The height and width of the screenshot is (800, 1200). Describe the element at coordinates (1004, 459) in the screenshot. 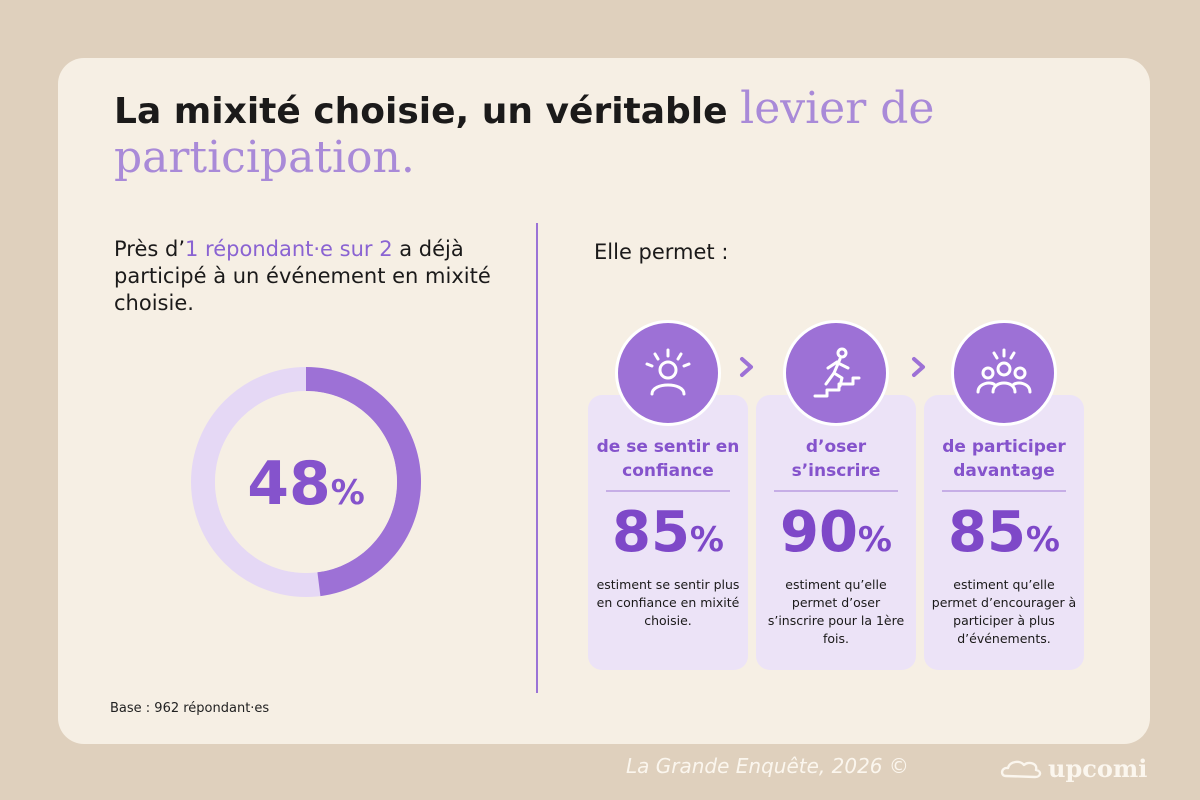

I see `benefit-heading: de participer davantage` at that location.